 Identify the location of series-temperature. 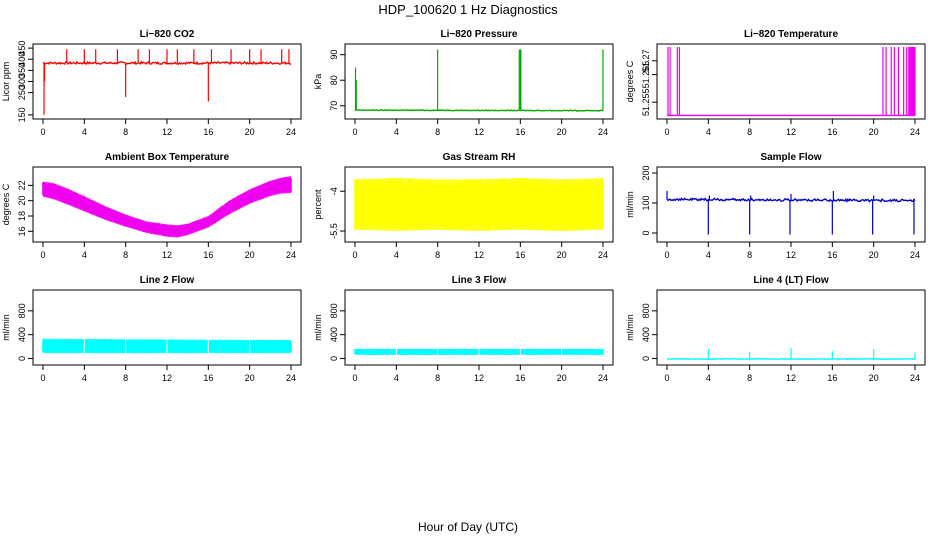
(791, 82).